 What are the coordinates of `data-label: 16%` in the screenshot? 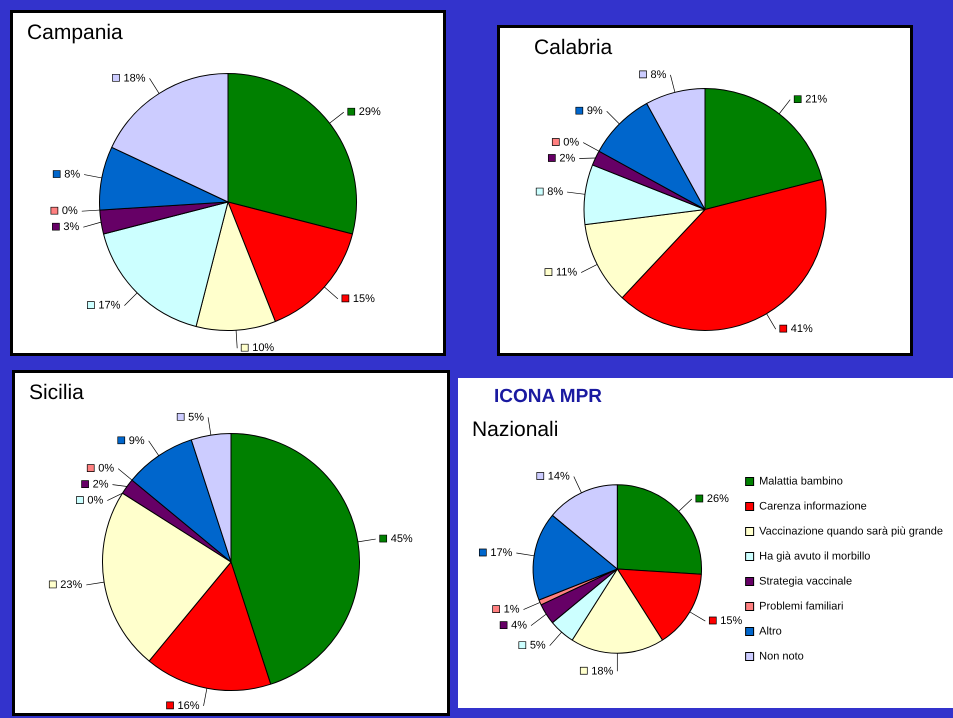 It's located at (189, 706).